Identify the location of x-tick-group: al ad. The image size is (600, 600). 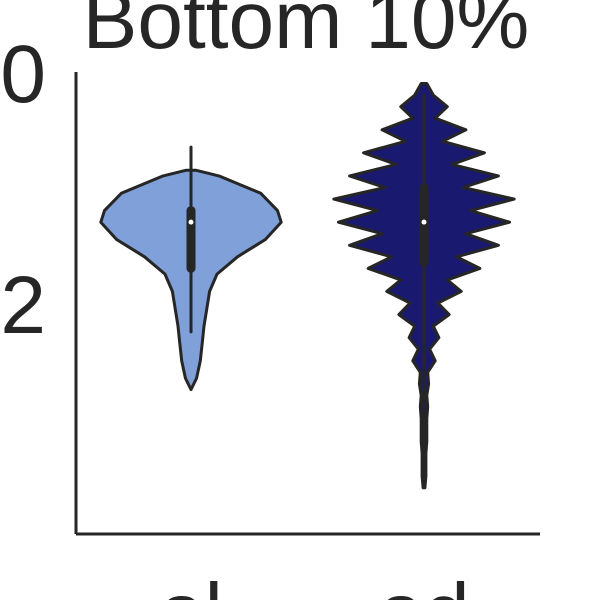
(314, 583).